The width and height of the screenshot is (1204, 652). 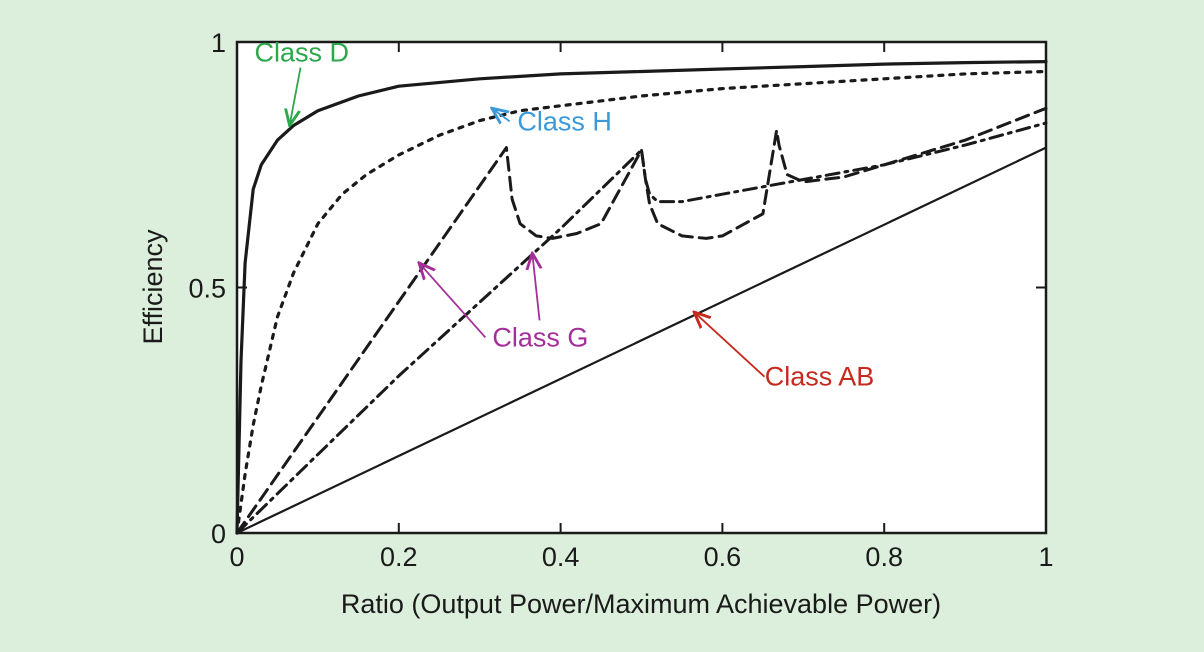 What do you see at coordinates (820, 377) in the screenshot?
I see `annotation-label: Class AB` at bounding box center [820, 377].